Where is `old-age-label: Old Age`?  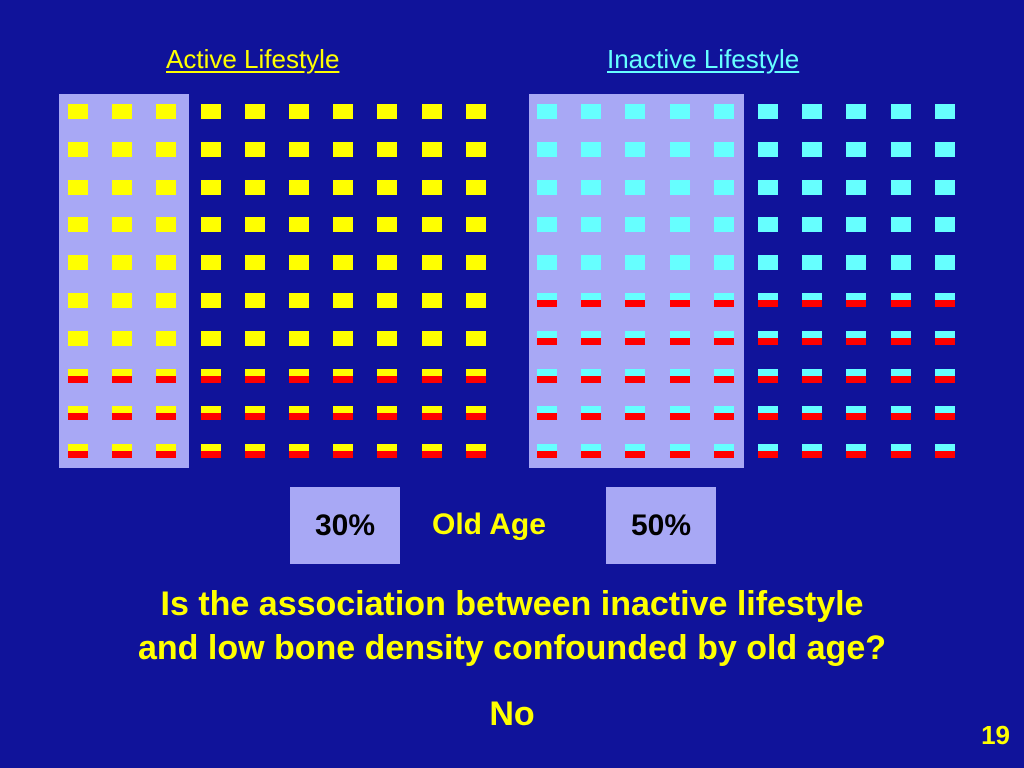 old-age-label: Old Age is located at coordinates (489, 524).